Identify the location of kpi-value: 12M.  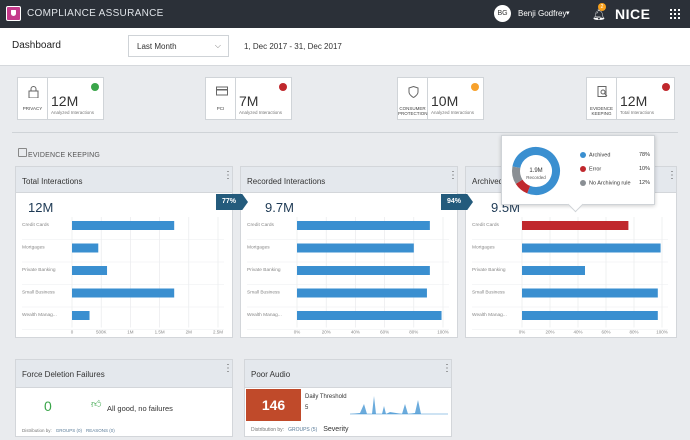
(634, 101).